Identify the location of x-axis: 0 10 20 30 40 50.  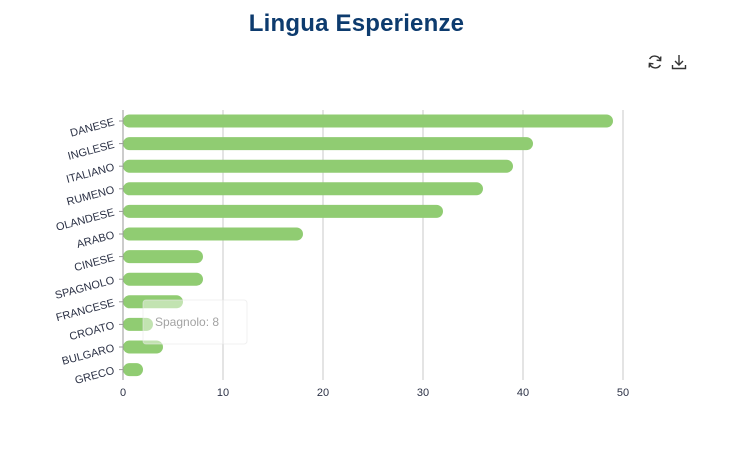
(374, 393).